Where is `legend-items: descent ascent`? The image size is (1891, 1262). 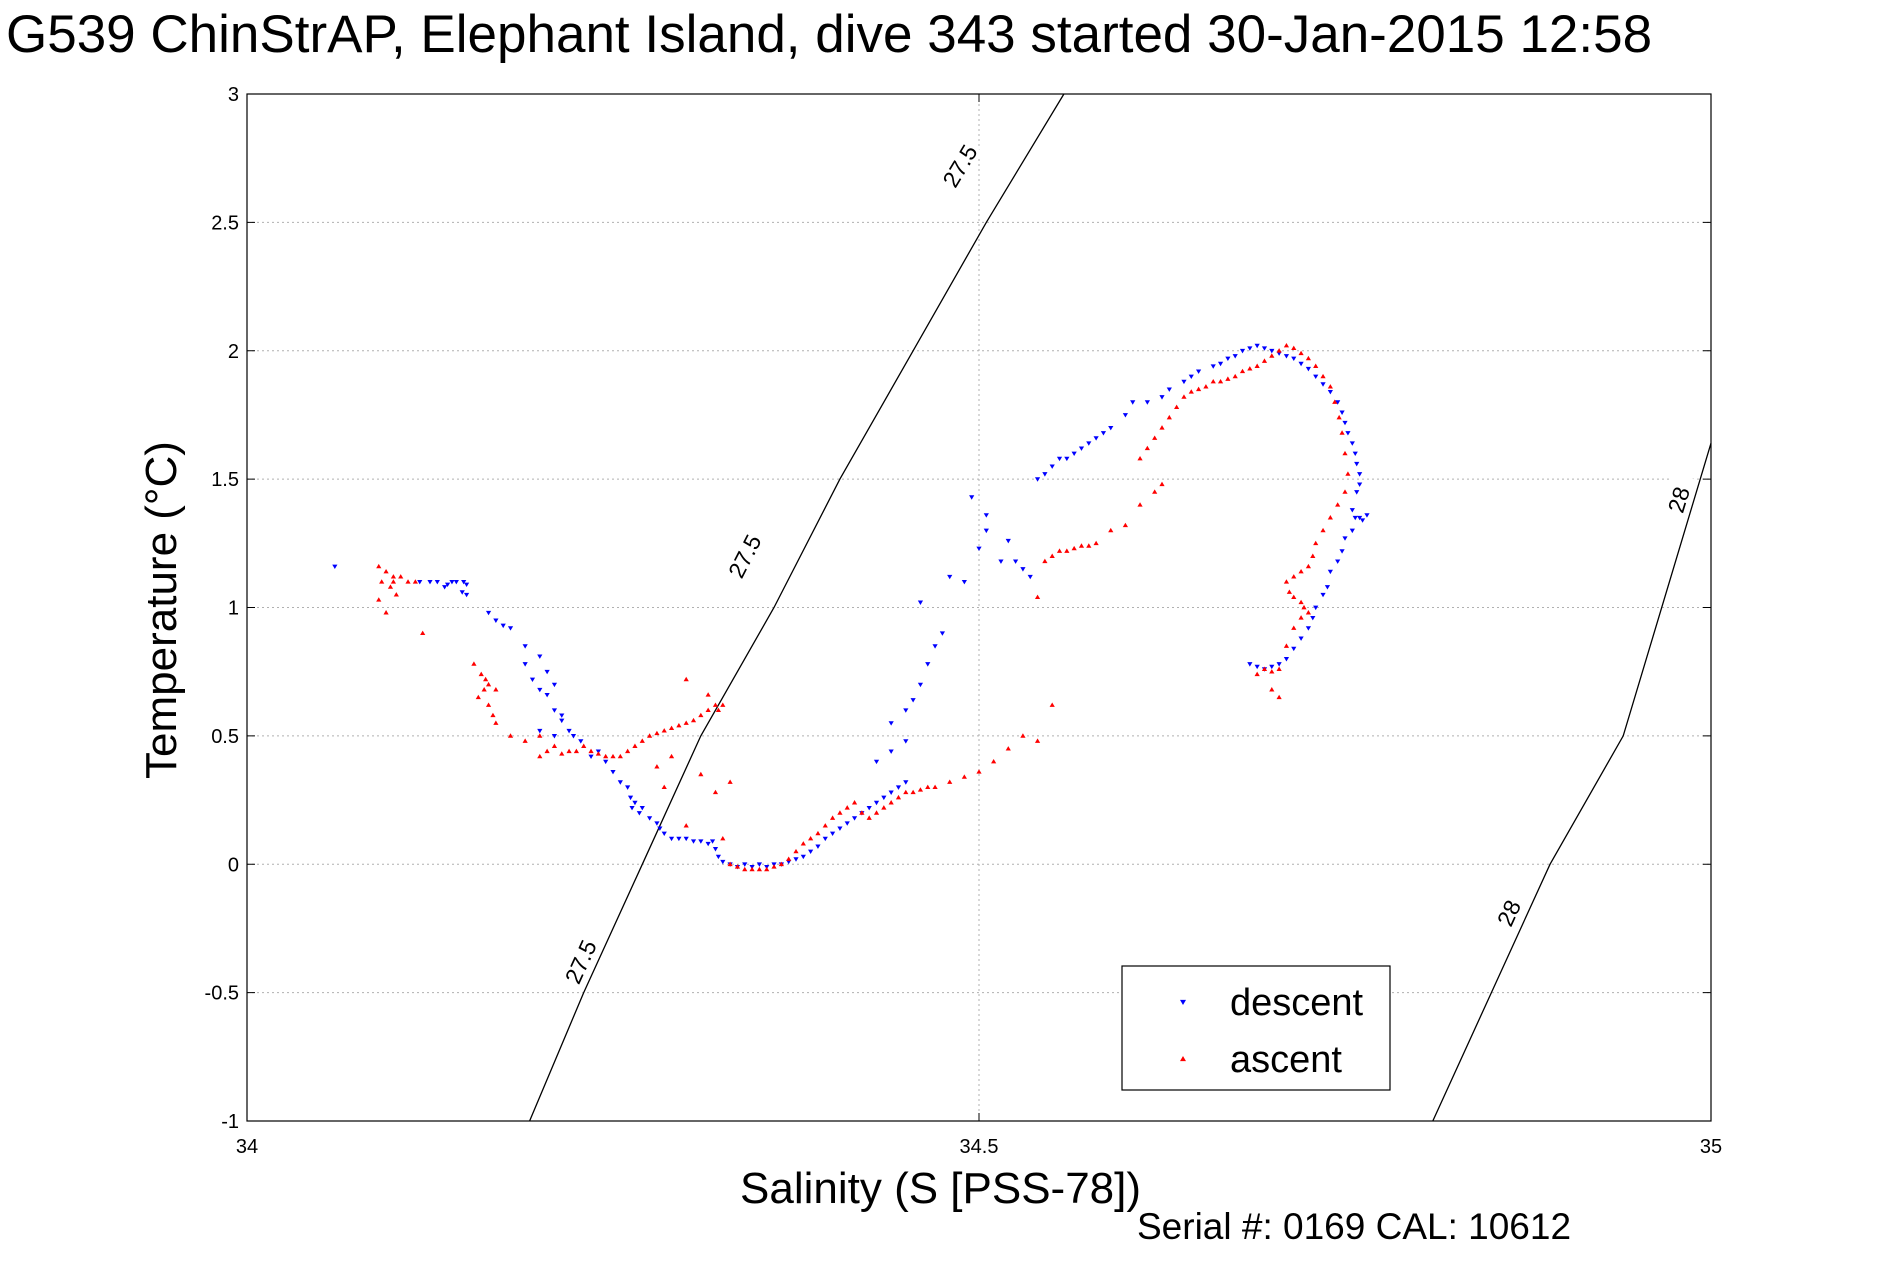 legend-items: descent ascent is located at coordinates (1272, 1031).